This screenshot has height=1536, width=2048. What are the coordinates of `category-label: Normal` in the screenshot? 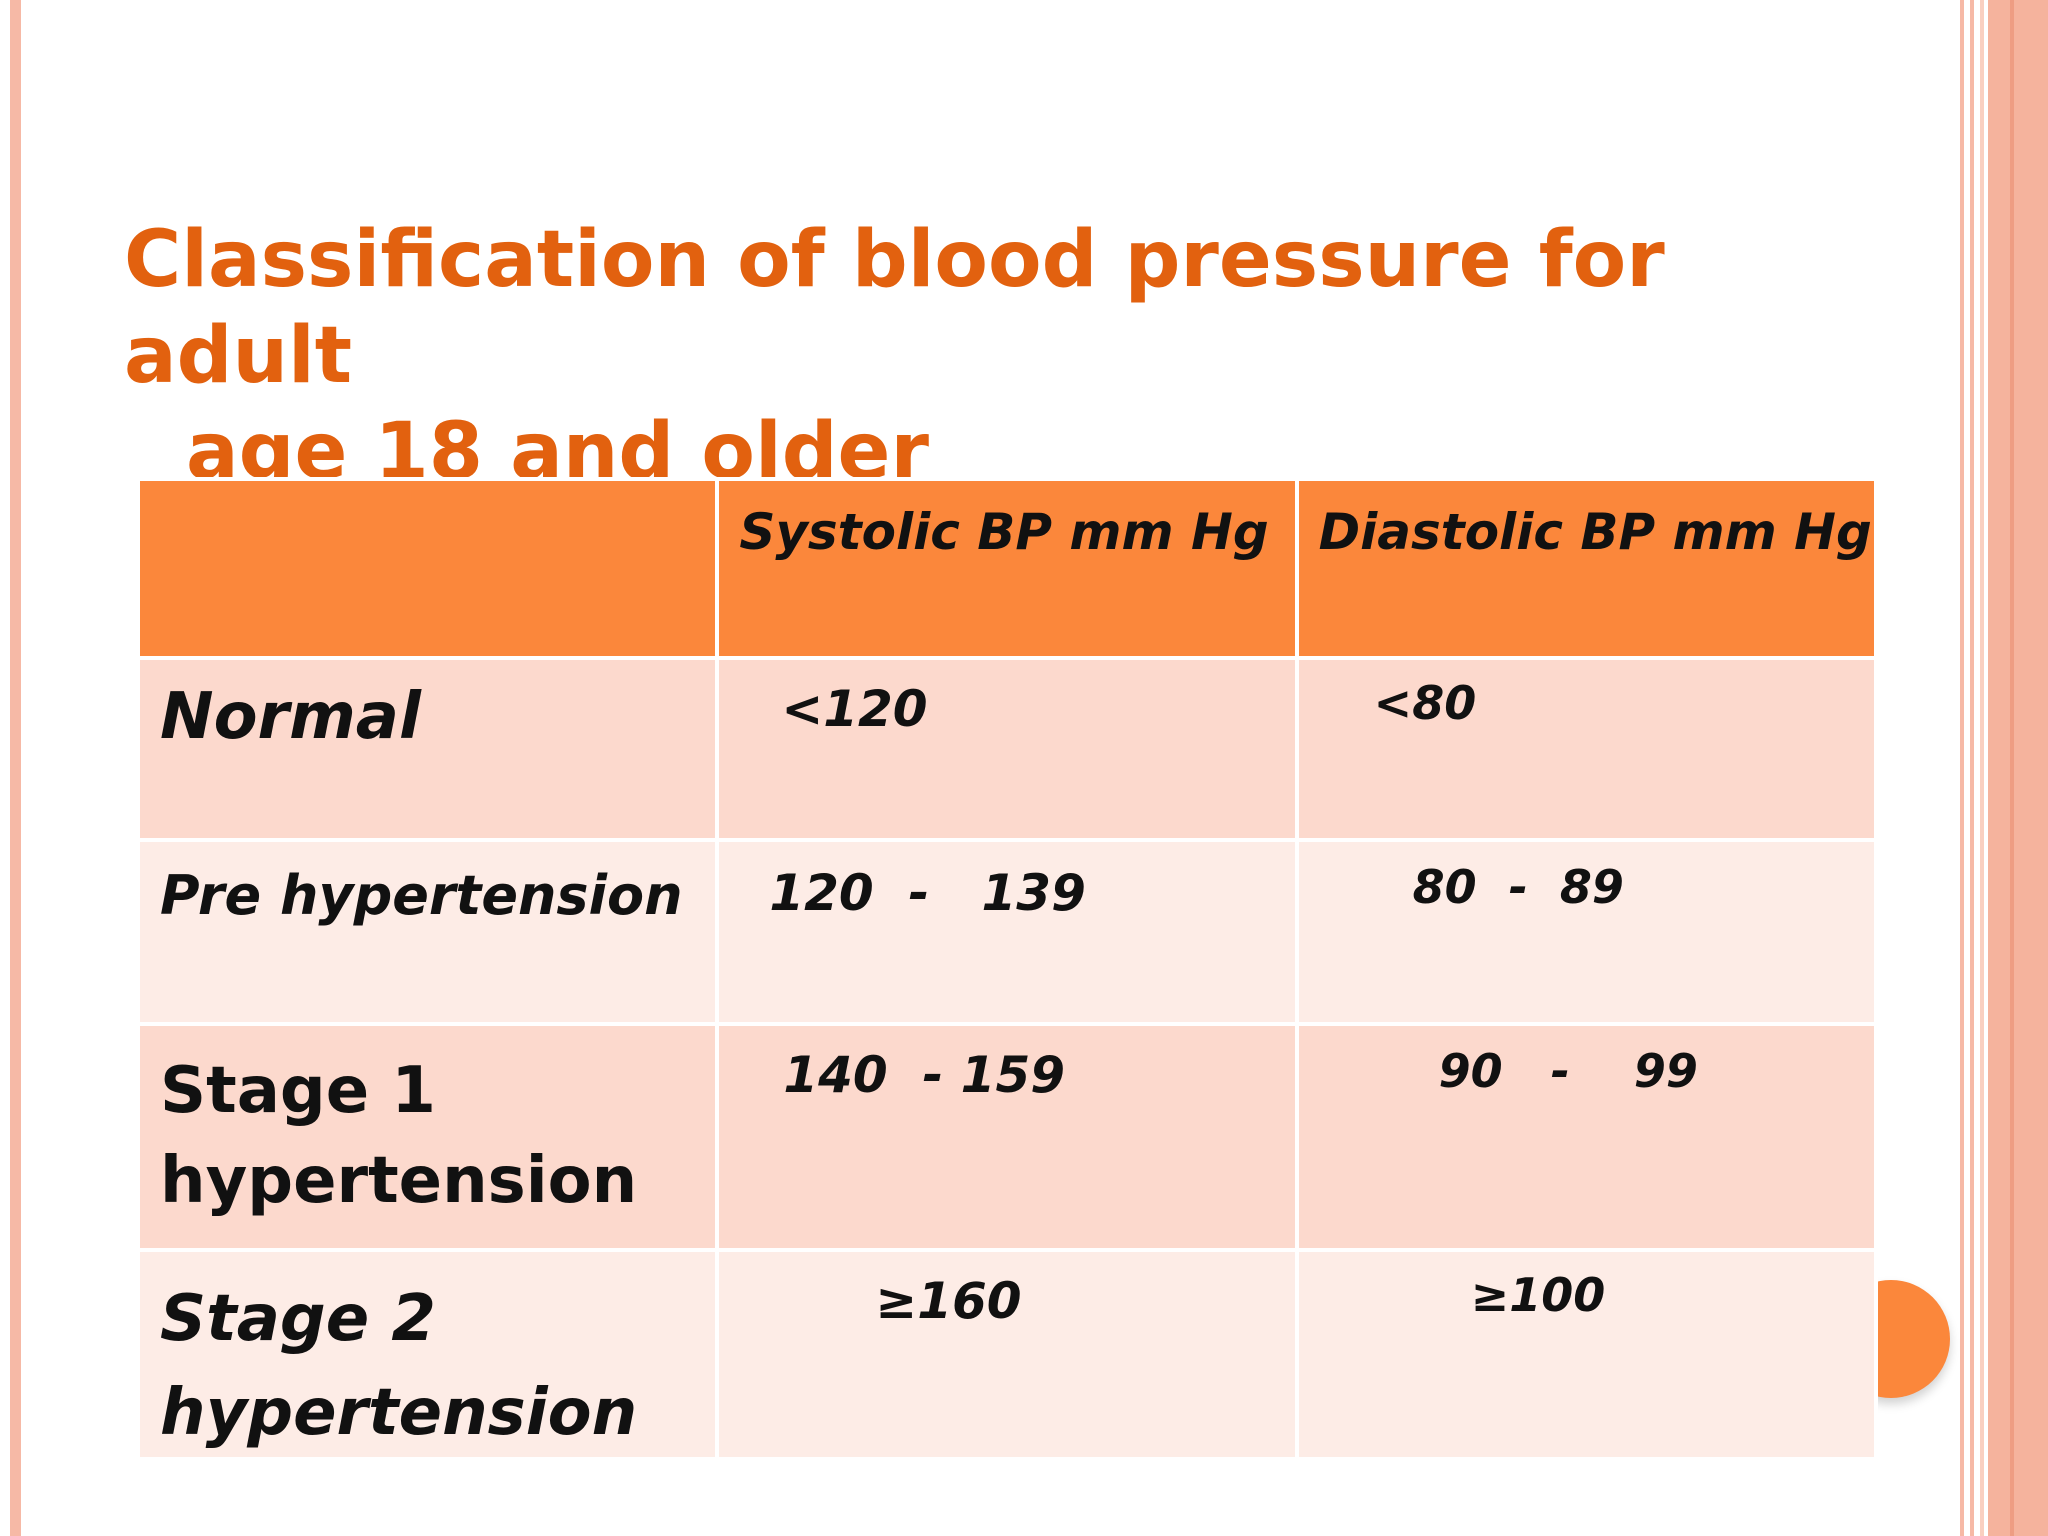 It's located at (290, 717).